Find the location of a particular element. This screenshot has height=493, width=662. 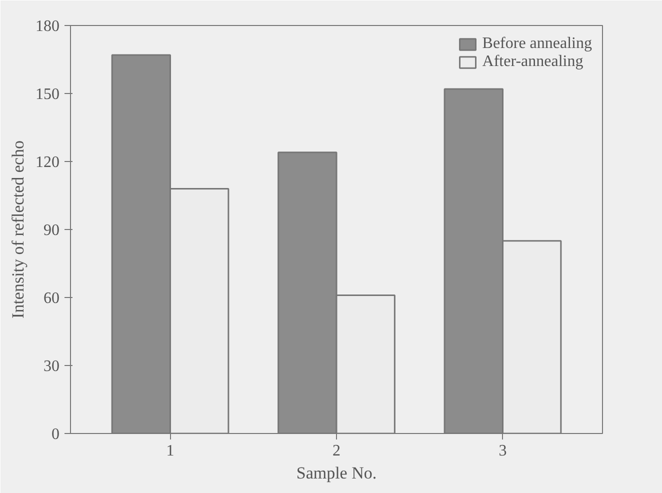

legend-label: Before annealing is located at coordinates (537, 44).